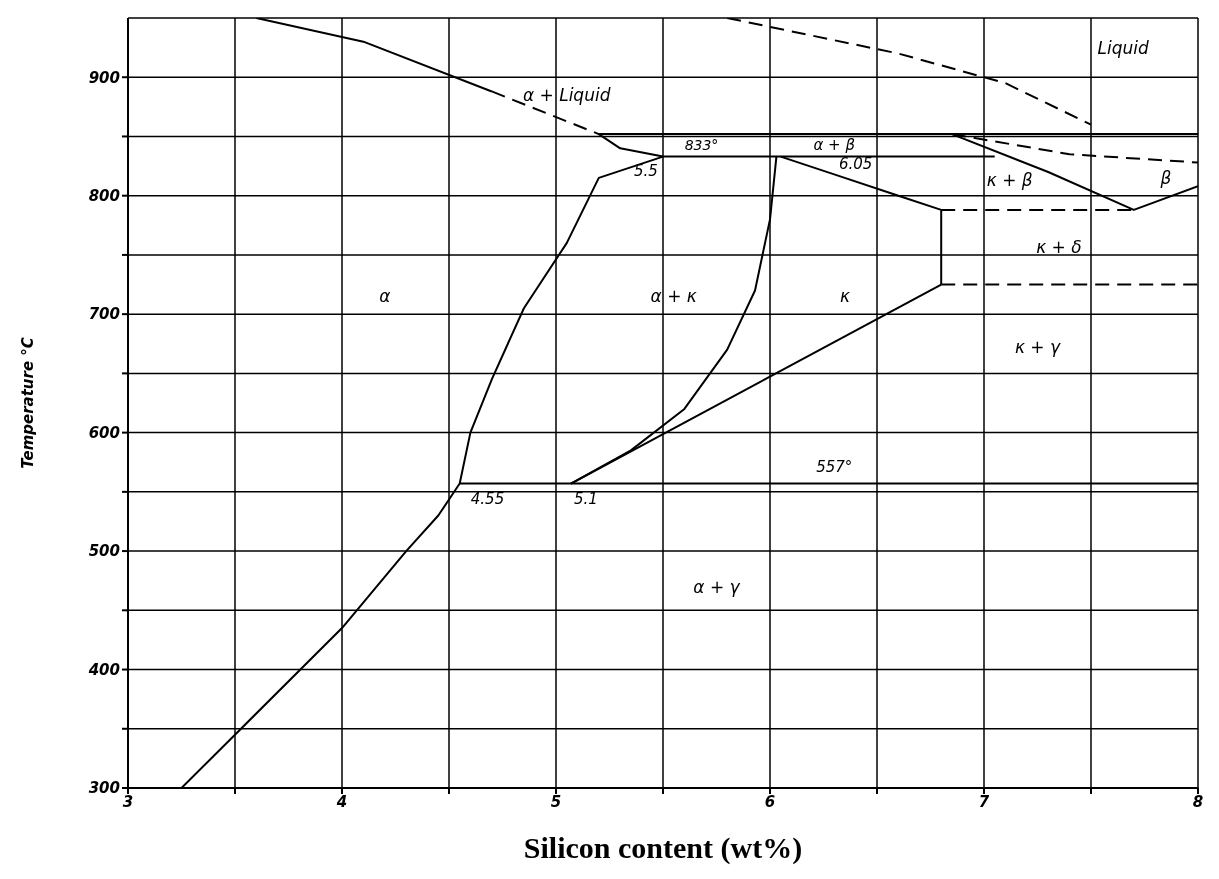  I want to click on x-tick-label: 6, so click(770, 801).